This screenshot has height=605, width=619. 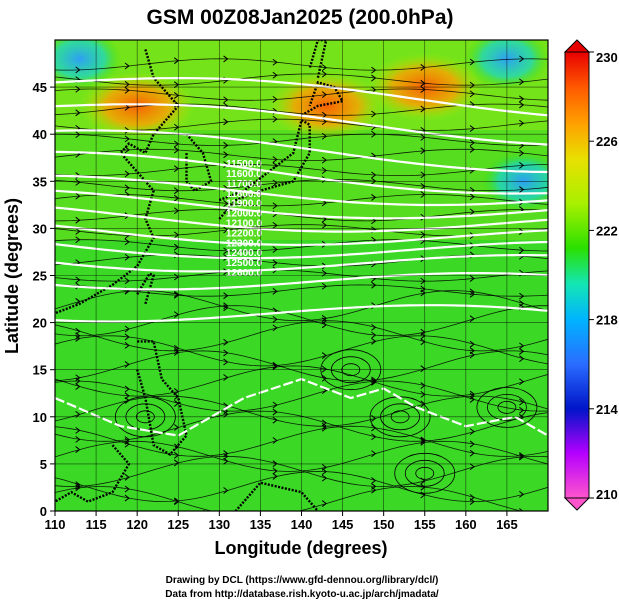 What do you see at coordinates (40, 228) in the screenshot?
I see `y-tick-label: 30` at bounding box center [40, 228].